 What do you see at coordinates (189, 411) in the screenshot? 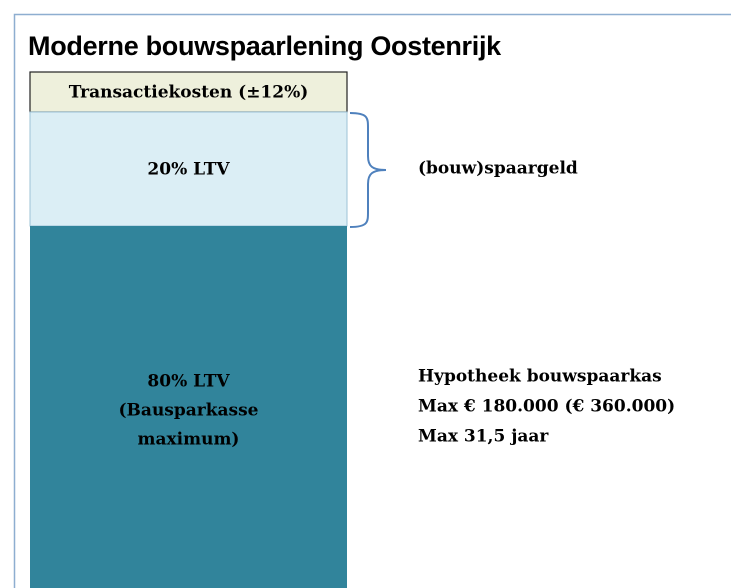
I see `segment-label: (Bausparkasse` at bounding box center [189, 411].